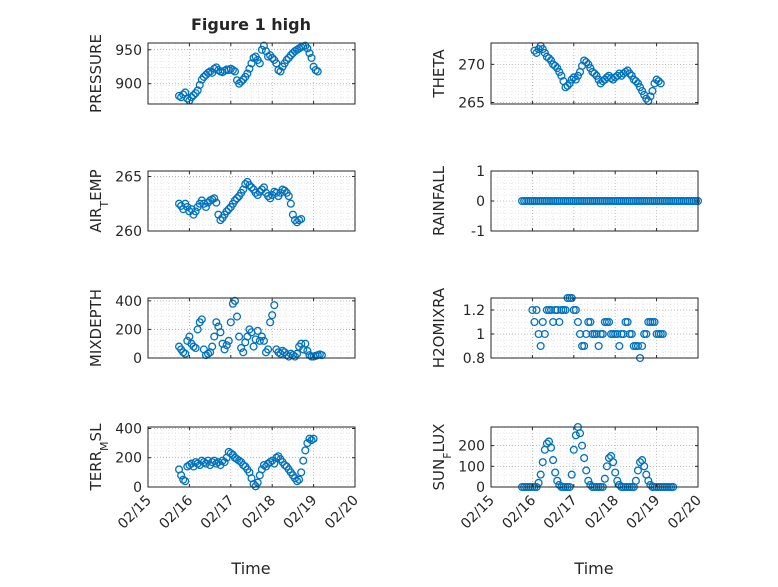 The image size is (778, 587). Describe the element at coordinates (593, 568) in the screenshot. I see `x-axis-label-right: Time` at that location.